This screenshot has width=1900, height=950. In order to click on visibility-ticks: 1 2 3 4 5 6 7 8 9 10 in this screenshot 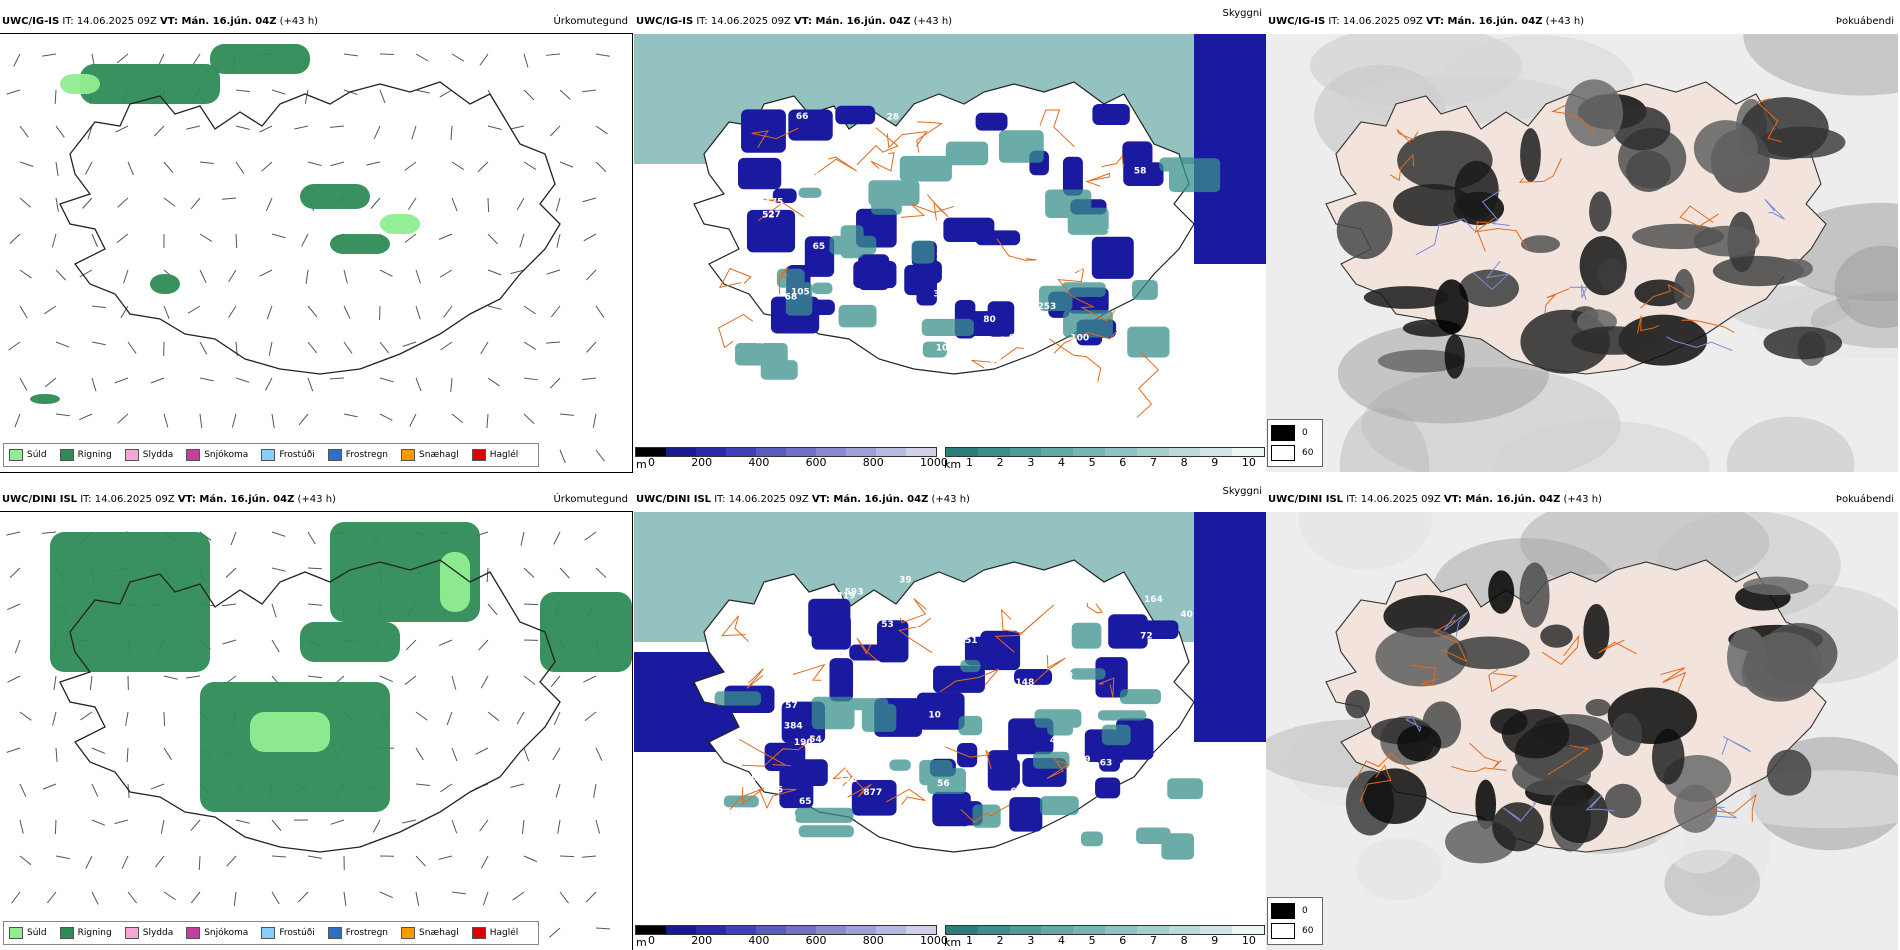, I will do `click(1111, 462)`.